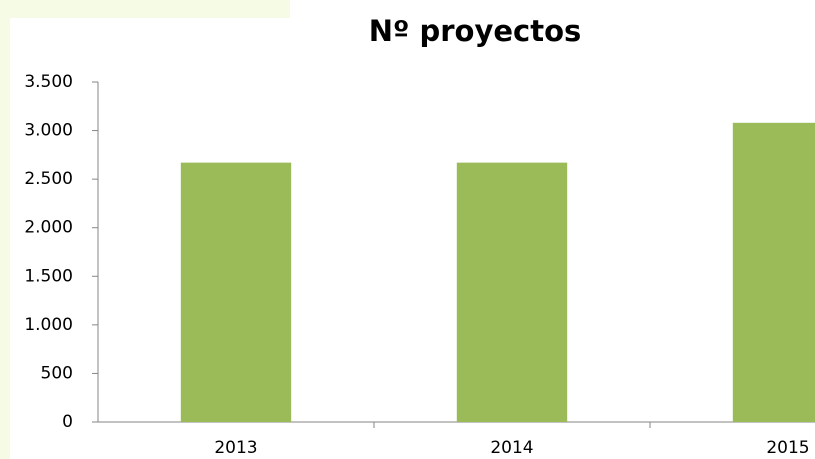  Describe the element at coordinates (48, 325) in the screenshot. I see `y-tick-label: 1.000` at that location.